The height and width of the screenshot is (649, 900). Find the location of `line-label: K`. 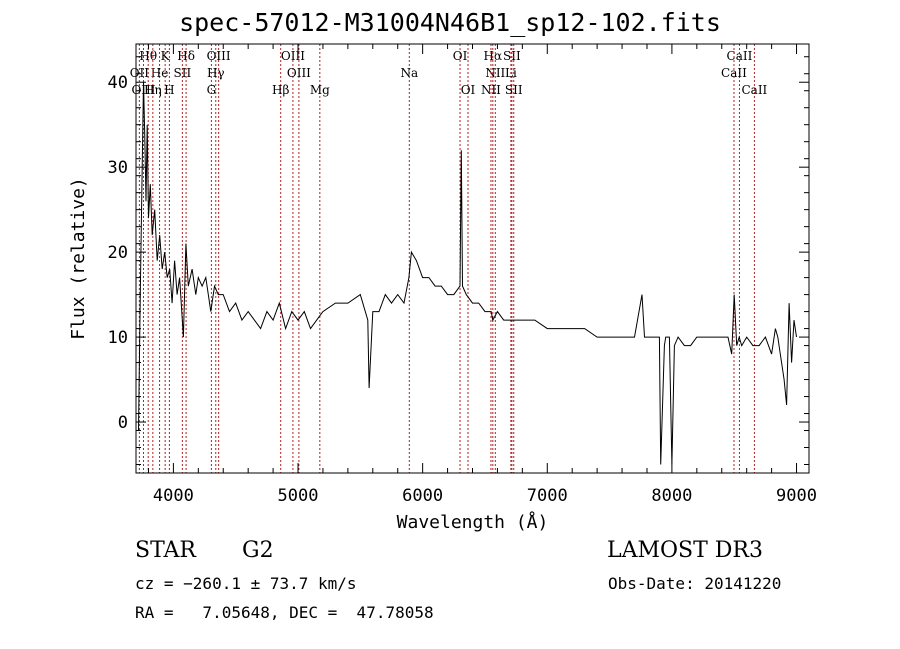

line-label: K is located at coordinates (166, 56).